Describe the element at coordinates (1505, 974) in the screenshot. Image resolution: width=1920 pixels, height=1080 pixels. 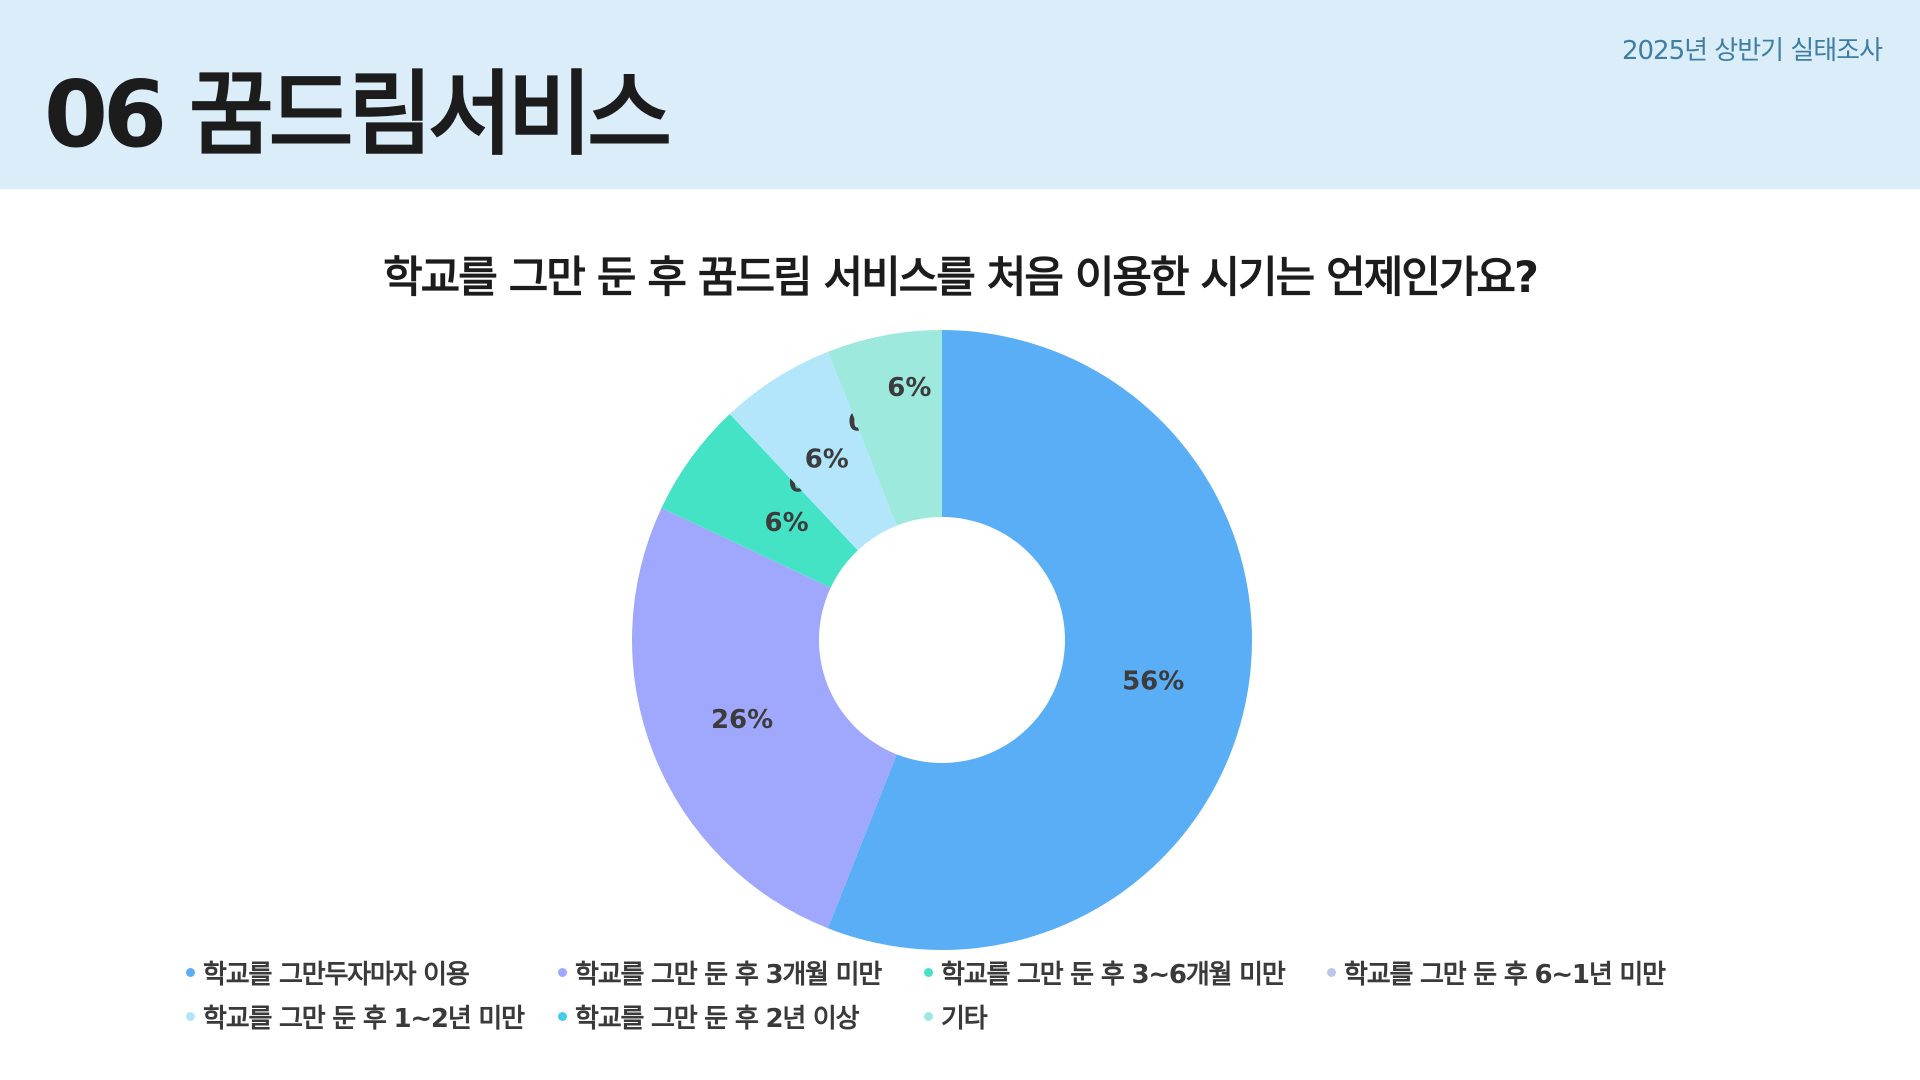
I see `legend-label: 학교를 그만 둔 후 6~1년 미만` at that location.